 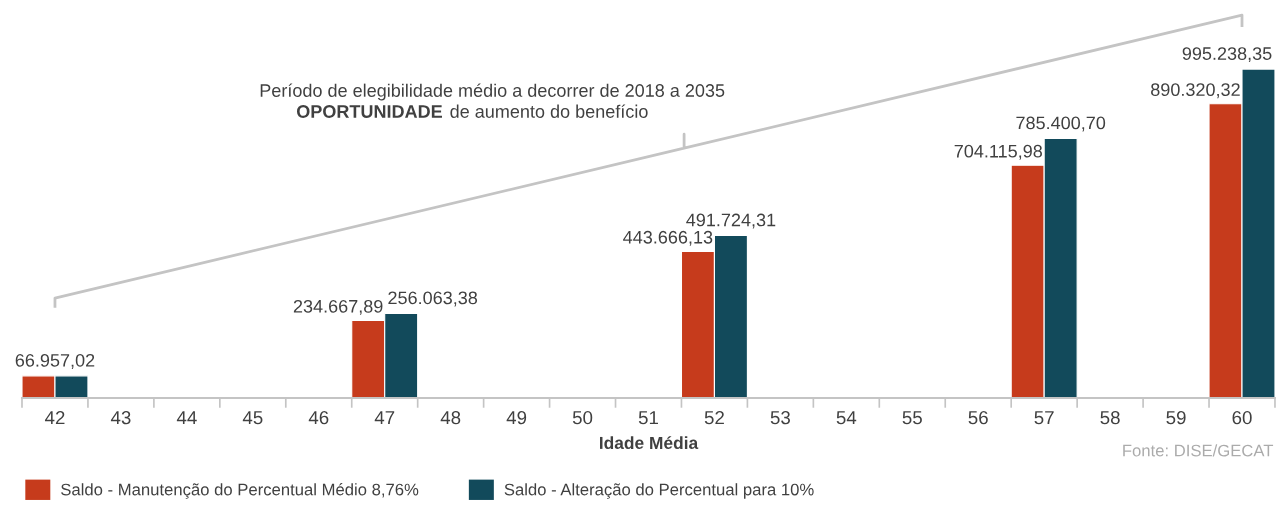 I want to click on x-tick-label: 60, so click(x=1242, y=418).